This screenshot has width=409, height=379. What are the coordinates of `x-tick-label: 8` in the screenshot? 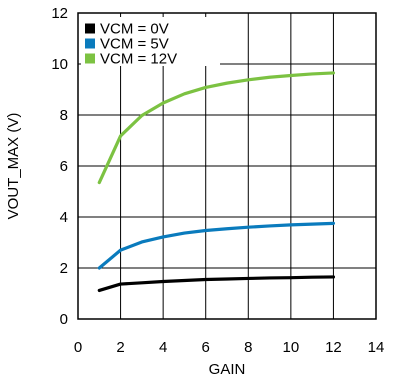 It's located at (248, 347).